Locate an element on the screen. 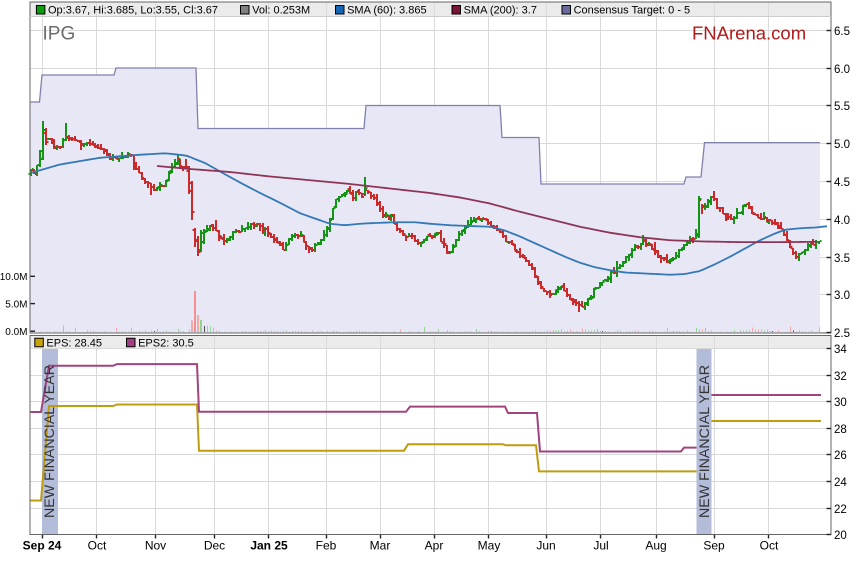 The image size is (859, 571). svg-text: 6.0 is located at coordinates (842, 70).